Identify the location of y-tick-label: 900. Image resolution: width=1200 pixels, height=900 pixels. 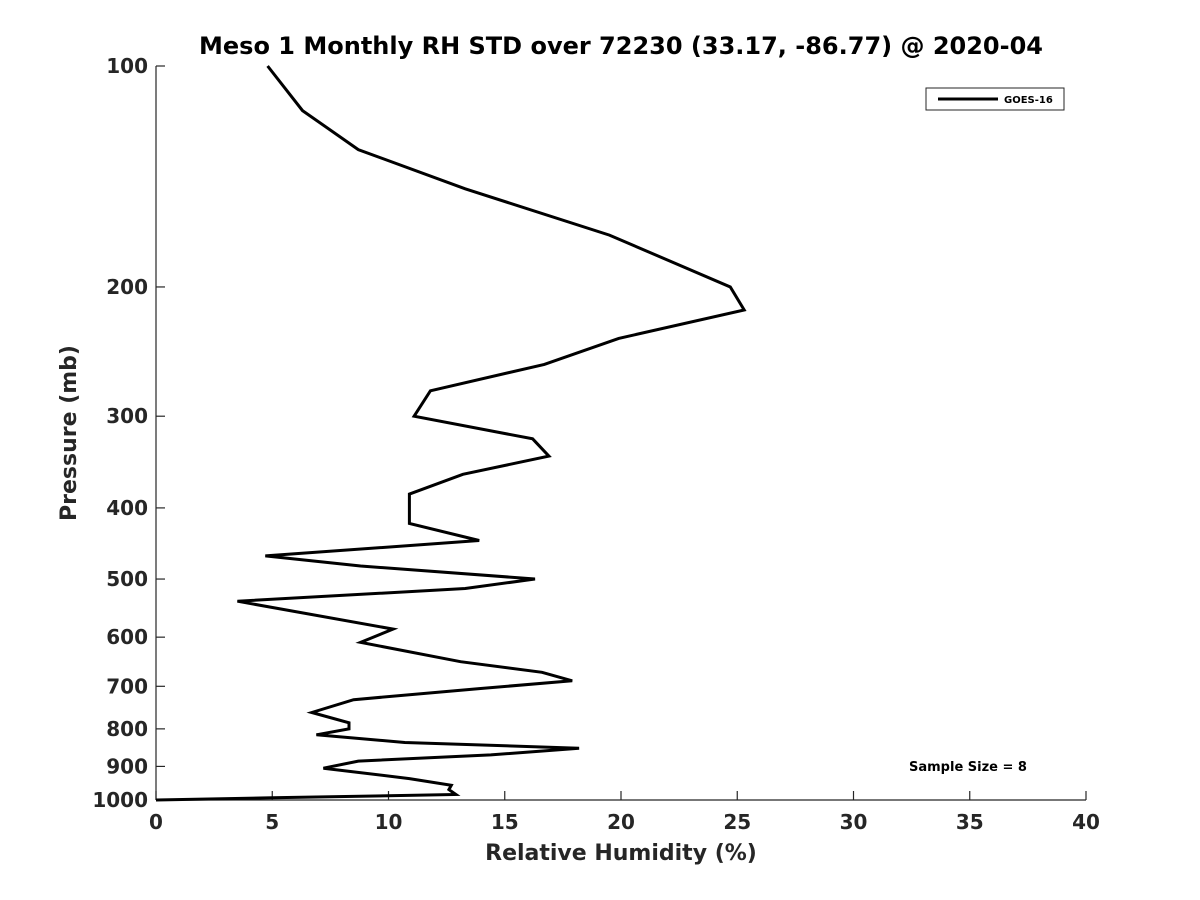
(127, 766).